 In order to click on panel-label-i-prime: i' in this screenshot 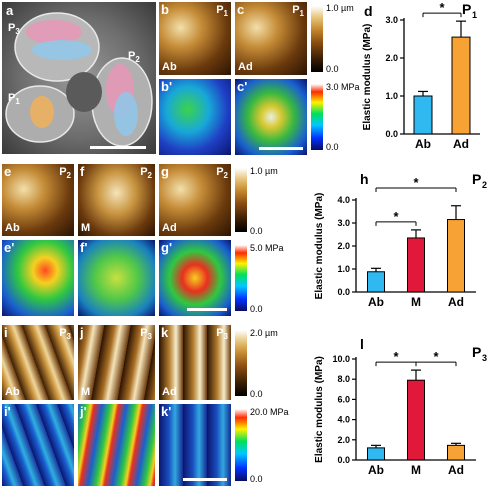, I will do `click(7, 411)`.